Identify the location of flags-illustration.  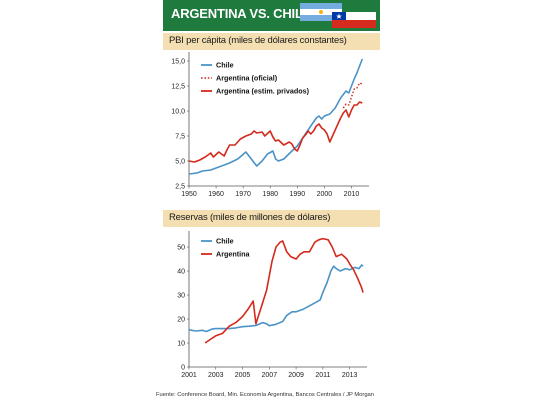
(338, 15).